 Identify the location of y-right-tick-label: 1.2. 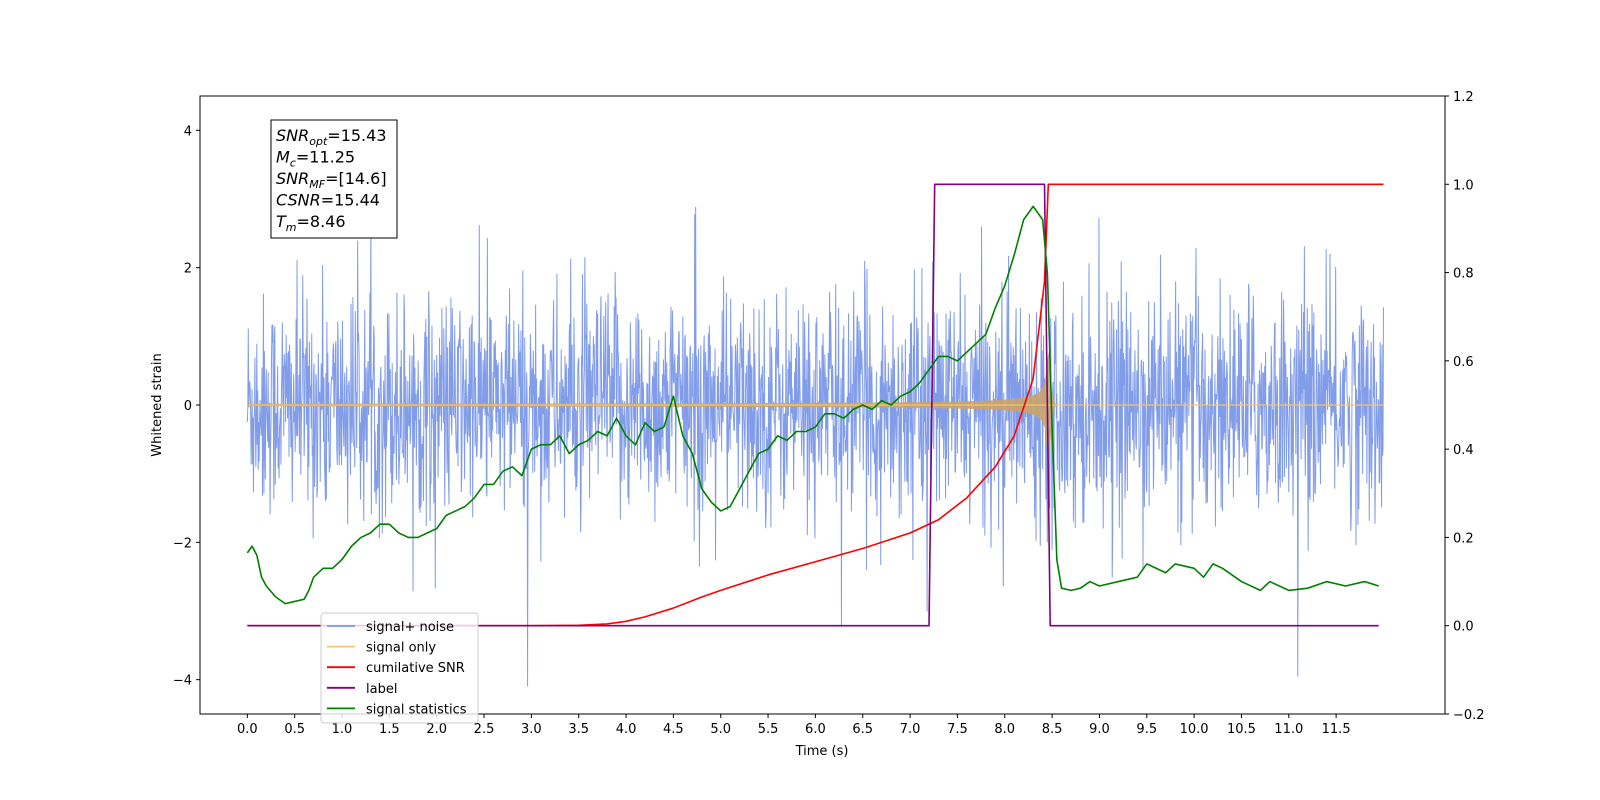
(1463, 97).